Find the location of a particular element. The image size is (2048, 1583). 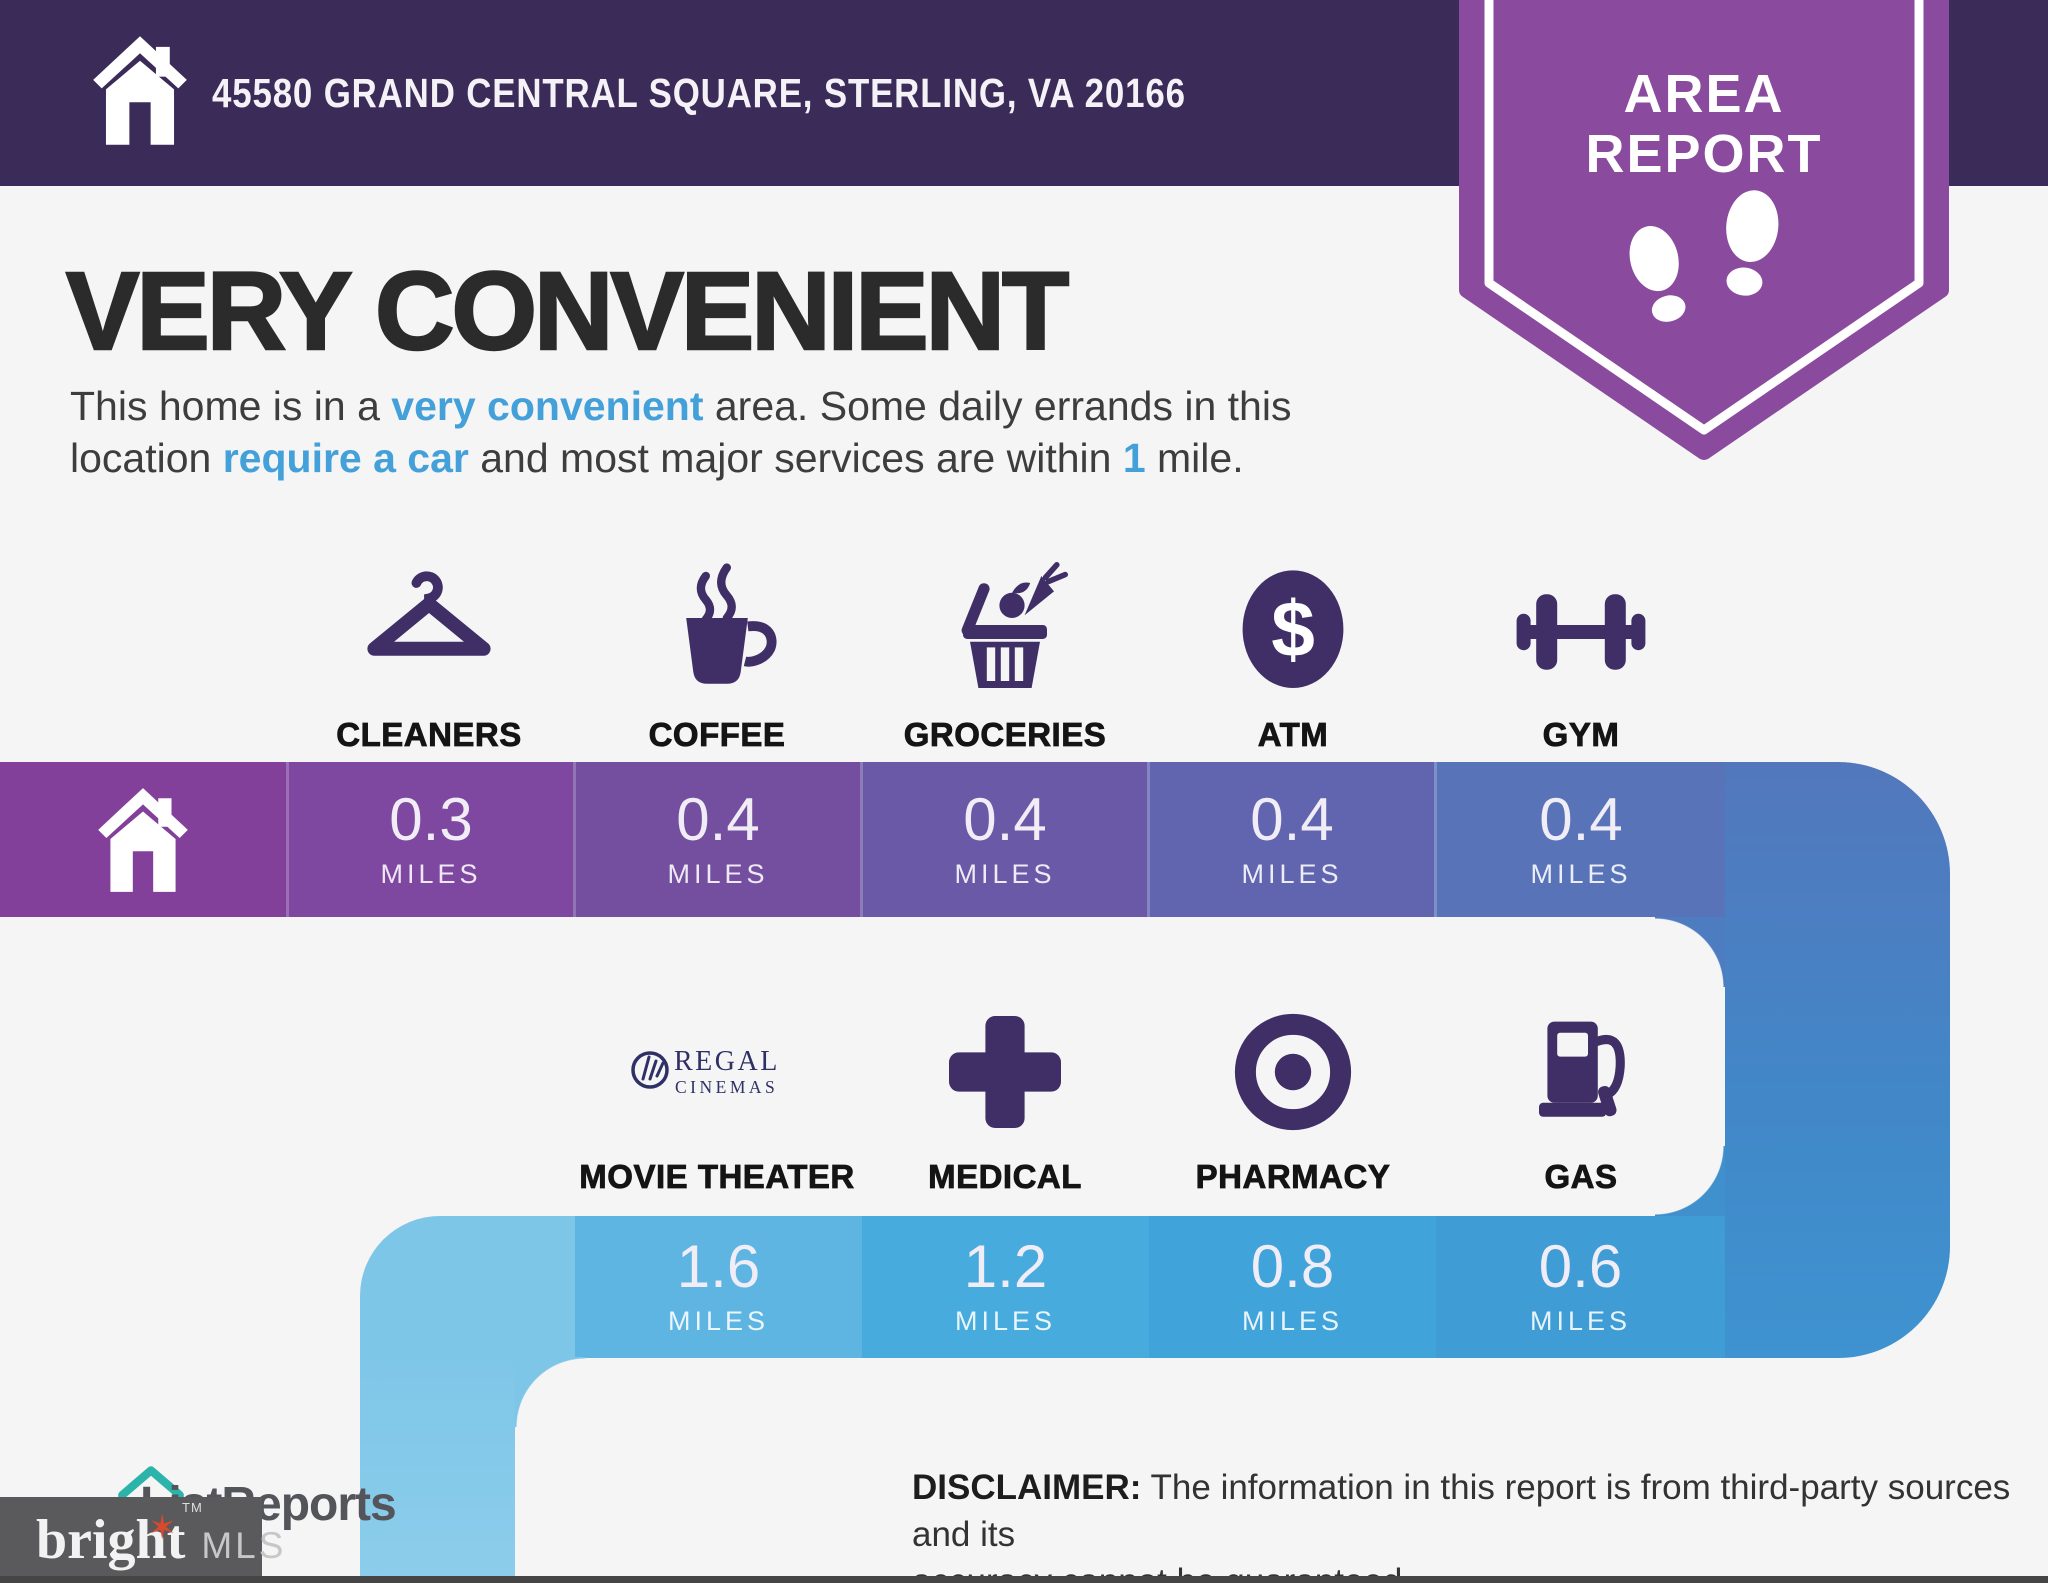

hanger-icon is located at coordinates (429, 613).